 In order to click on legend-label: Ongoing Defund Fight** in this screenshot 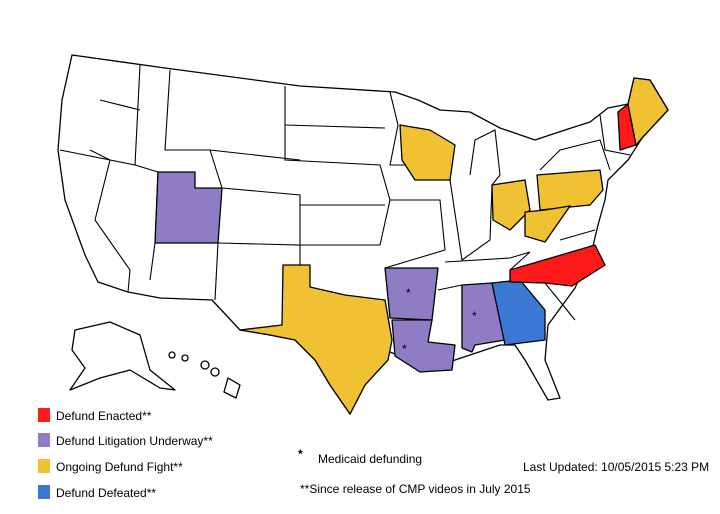, I will do `click(119, 467)`.